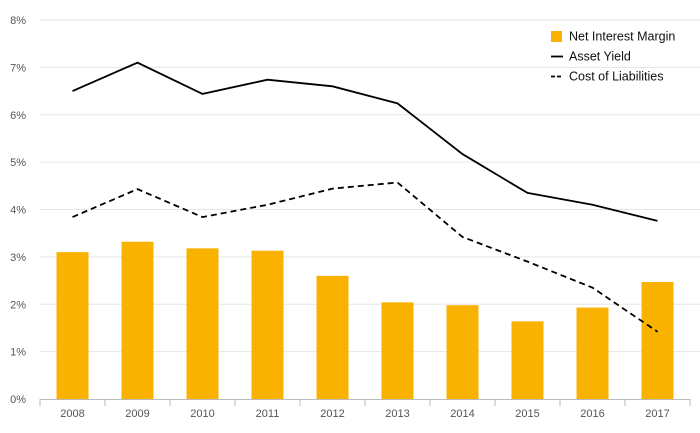 This screenshot has width=700, height=433. Describe the element at coordinates (600, 57) in the screenshot. I see `legend-label-asset-yield: Asset Yield` at that location.